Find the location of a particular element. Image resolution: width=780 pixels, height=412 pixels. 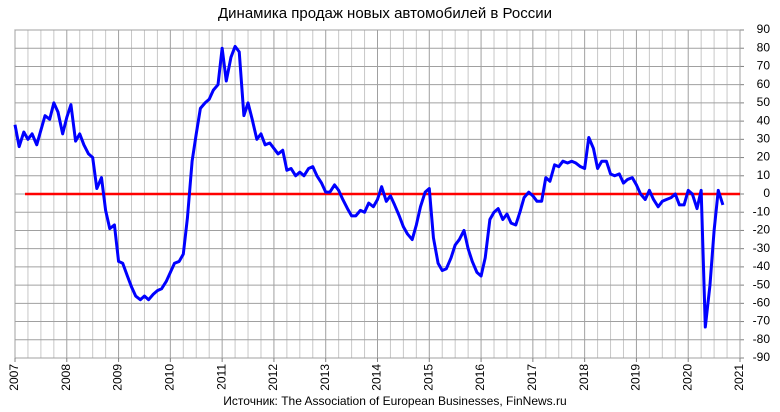

y-tick-label: -70 is located at coordinates (762, 321).